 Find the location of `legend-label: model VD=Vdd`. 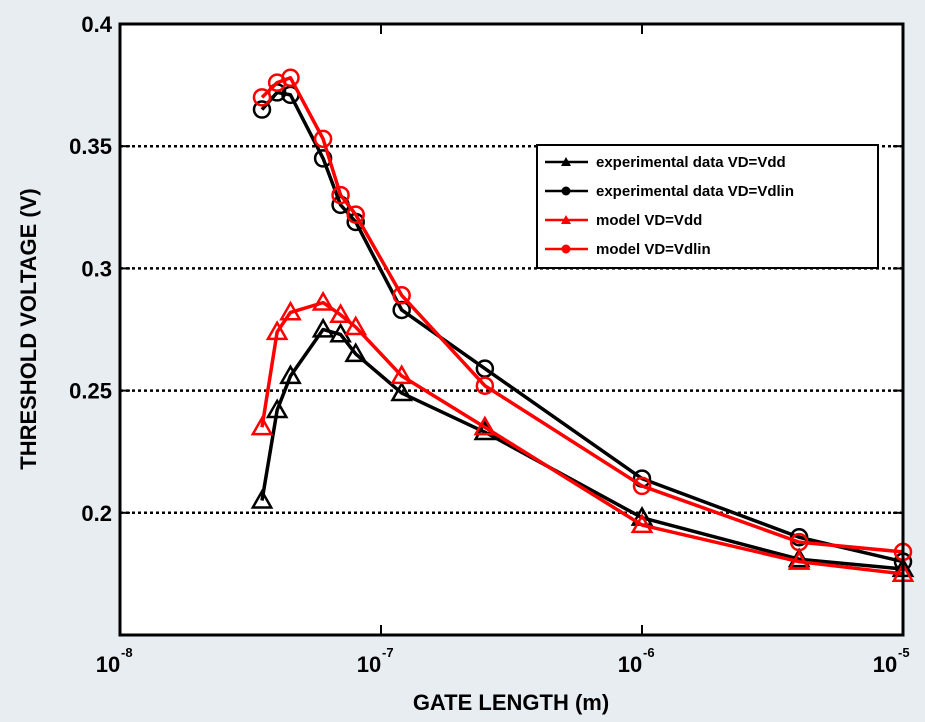

legend-label: model VD=Vdd is located at coordinates (649, 220).